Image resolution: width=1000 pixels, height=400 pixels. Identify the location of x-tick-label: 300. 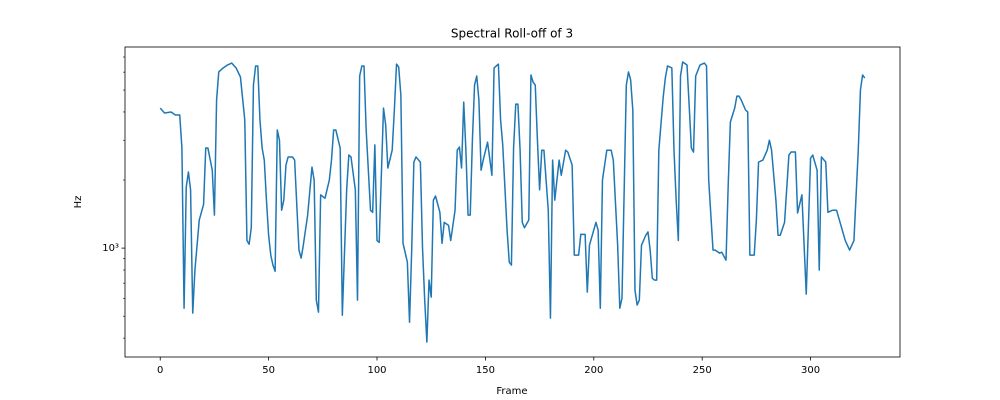
(810, 370).